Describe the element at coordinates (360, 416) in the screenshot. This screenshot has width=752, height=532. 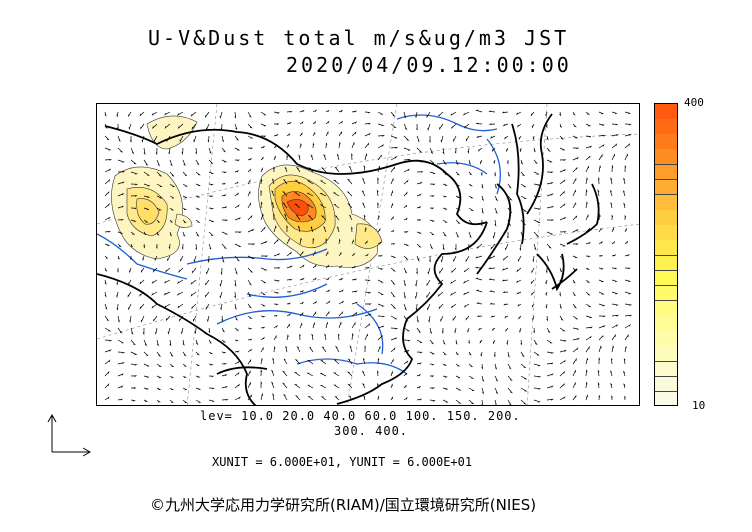
I see `levels-line-1: lev= 10.0 20.0 40.0 60.0 100. 150. 200.` at that location.